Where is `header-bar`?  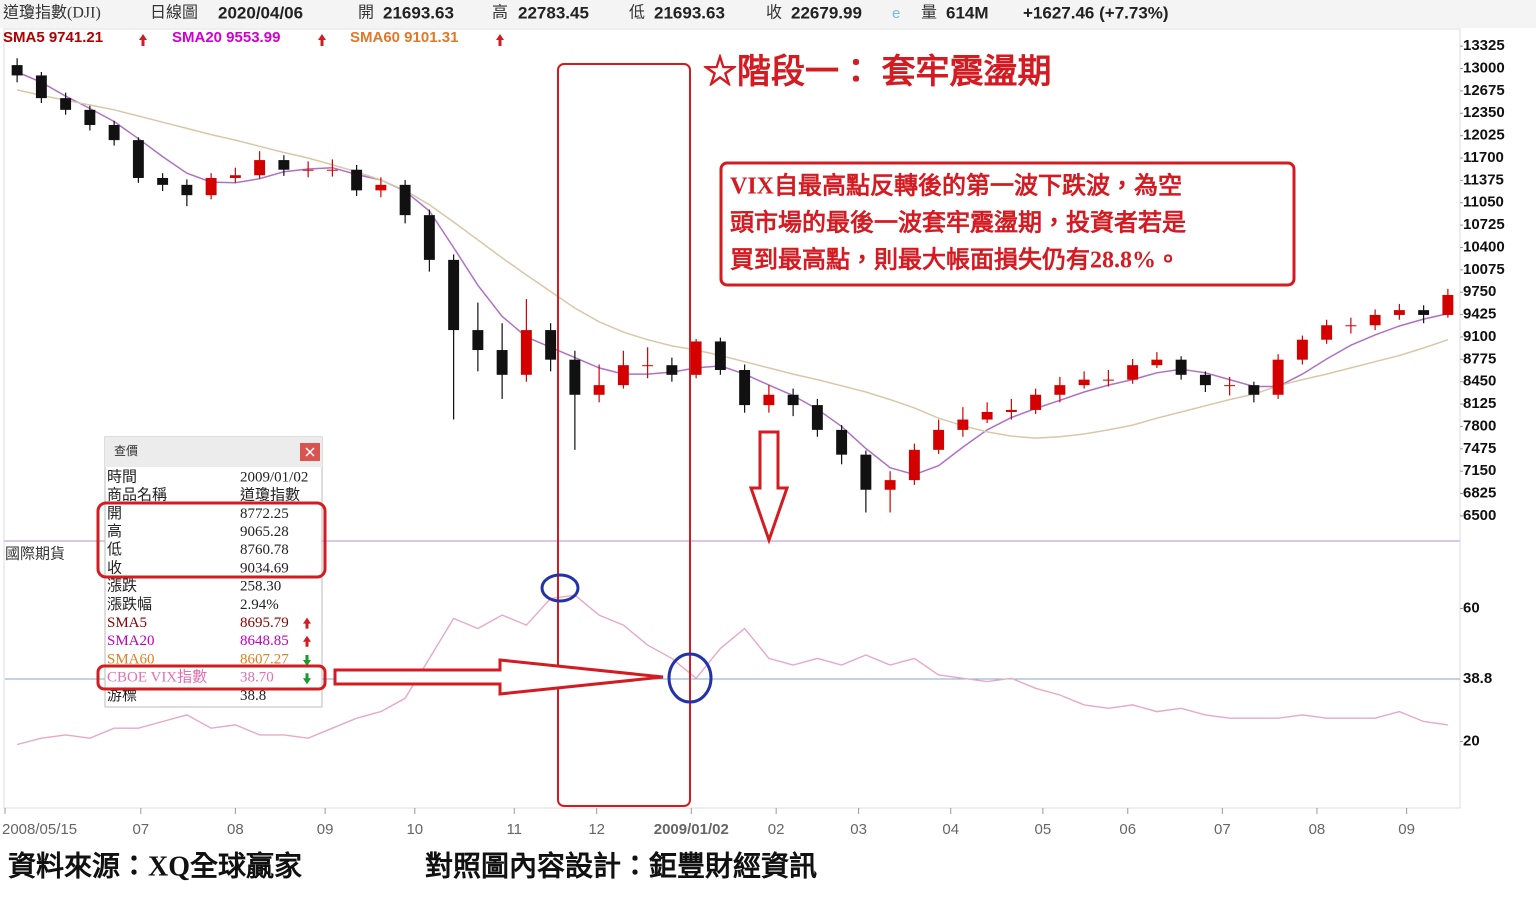
header-bar is located at coordinates (768, 14).